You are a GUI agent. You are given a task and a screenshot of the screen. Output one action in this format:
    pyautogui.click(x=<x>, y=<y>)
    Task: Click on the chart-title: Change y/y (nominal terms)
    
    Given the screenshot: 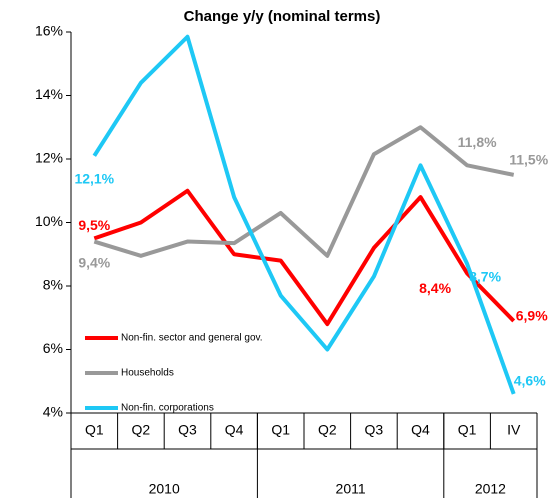 What is the action you would take?
    pyautogui.click(x=282, y=16)
    